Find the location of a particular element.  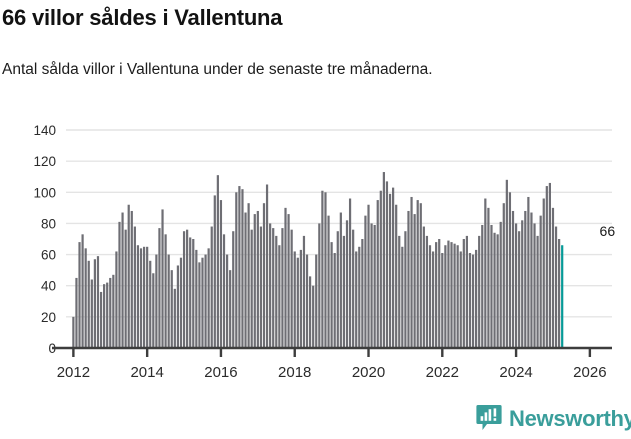

brand-footer: Newsworthy is located at coordinates (553, 419).